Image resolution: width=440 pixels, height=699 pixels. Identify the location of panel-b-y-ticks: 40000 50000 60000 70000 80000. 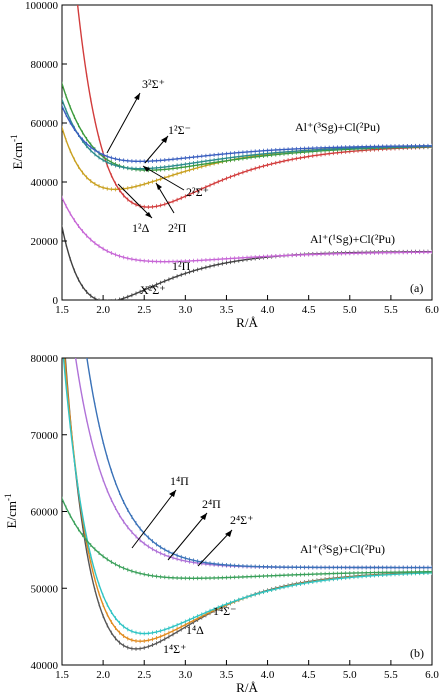
(49, 512).